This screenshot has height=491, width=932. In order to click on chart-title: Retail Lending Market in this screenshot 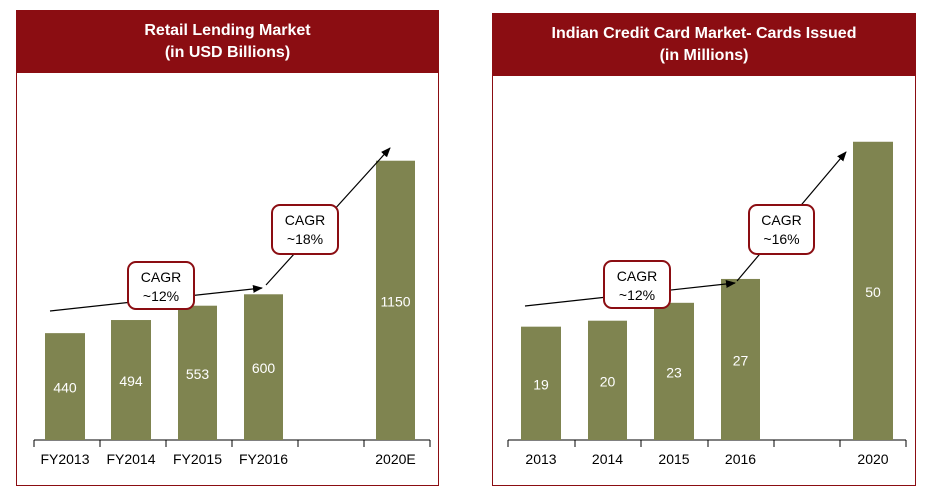, I will do `click(227, 30)`.